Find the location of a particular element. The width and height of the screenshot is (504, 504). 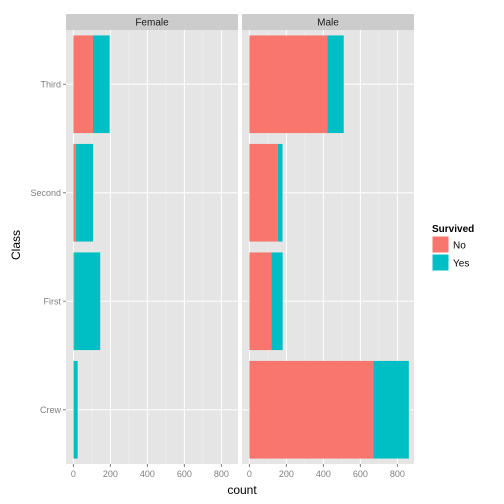

bar-female-third-yes is located at coordinates (101, 84).